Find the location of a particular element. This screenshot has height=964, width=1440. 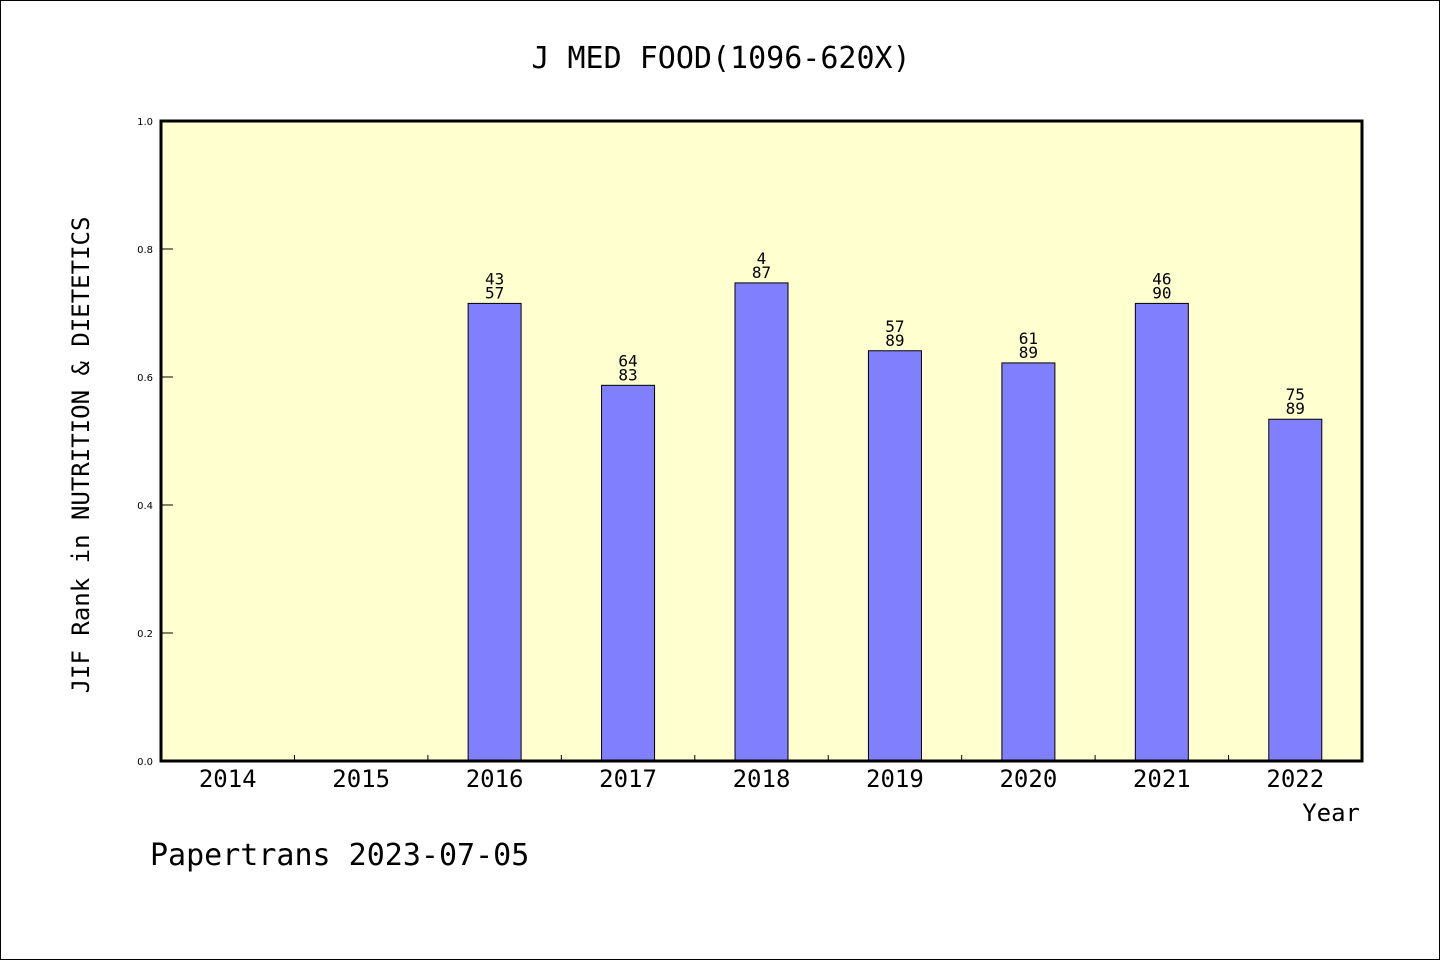

x-tick-label: 2017 is located at coordinates (628, 779).